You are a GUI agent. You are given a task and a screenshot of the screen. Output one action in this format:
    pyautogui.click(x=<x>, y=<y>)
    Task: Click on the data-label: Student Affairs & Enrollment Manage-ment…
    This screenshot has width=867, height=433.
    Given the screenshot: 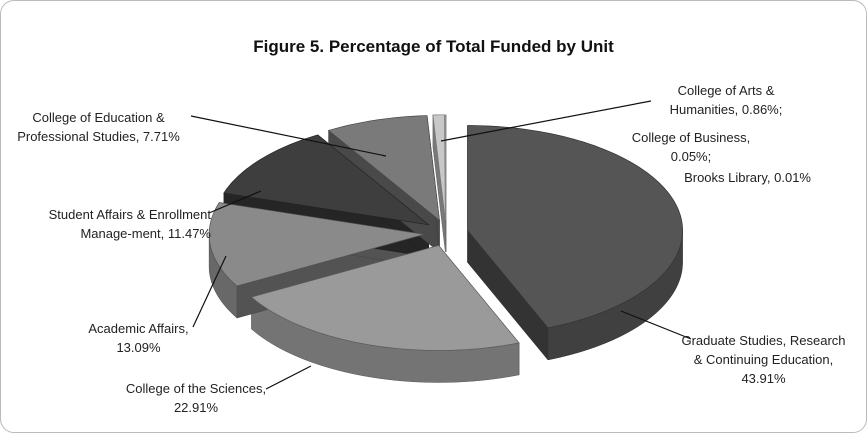 What is the action you would take?
    pyautogui.click(x=129, y=224)
    